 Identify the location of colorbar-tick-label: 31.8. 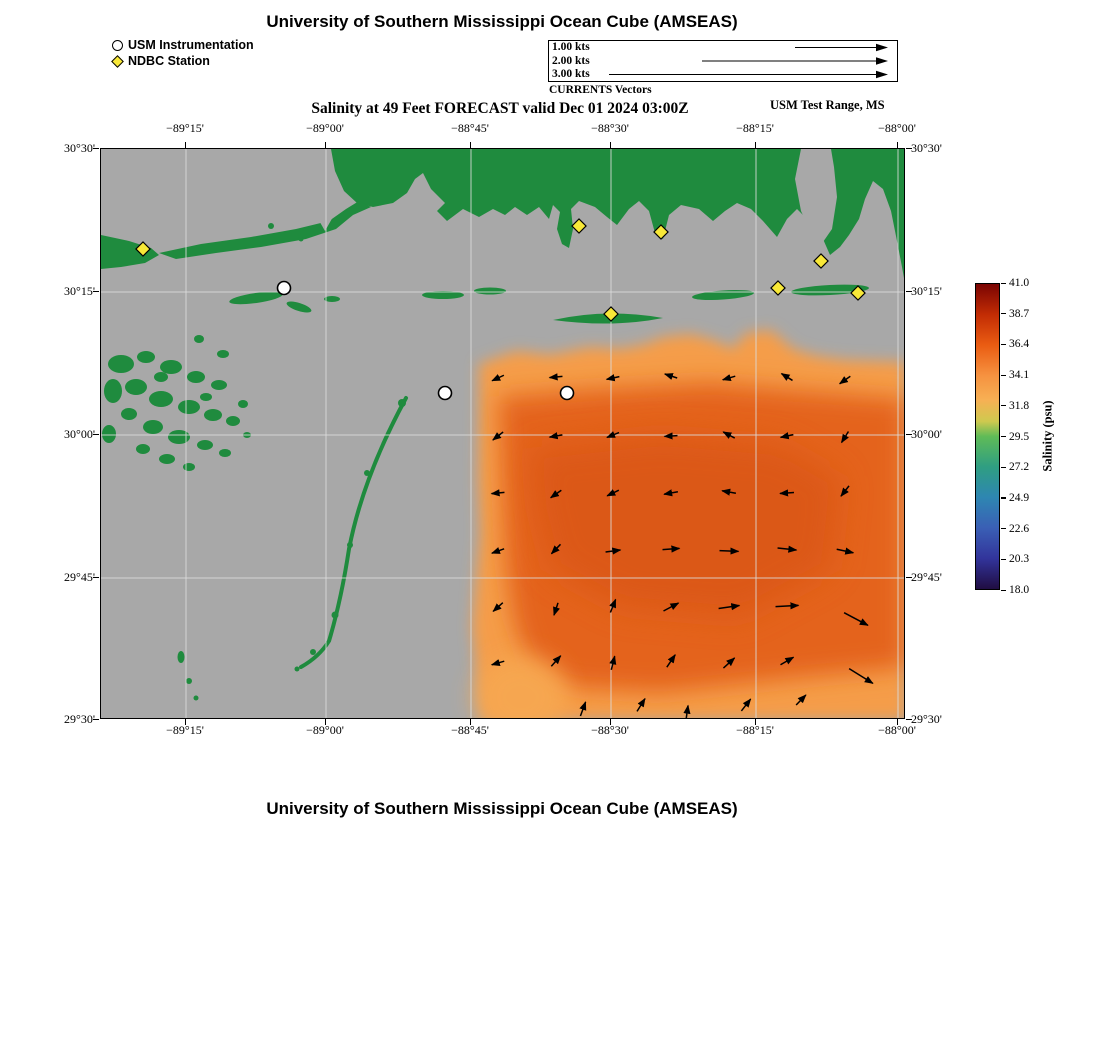
(1019, 405).